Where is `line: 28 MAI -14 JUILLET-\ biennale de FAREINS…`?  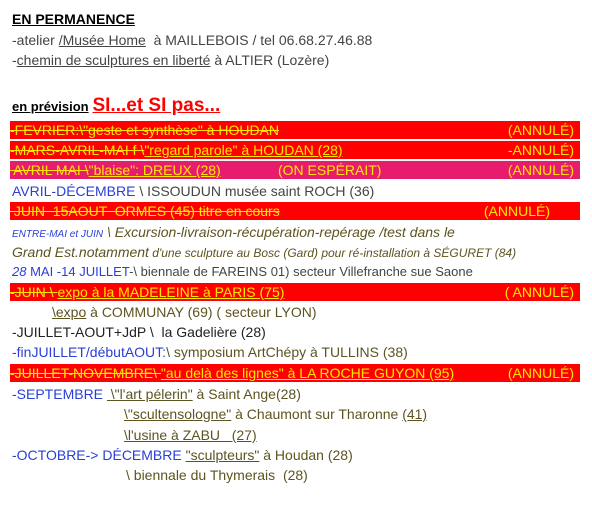
line: 28 MAI -14 JUILLET-\ biennale de FAREINS… is located at coordinates (242, 272).